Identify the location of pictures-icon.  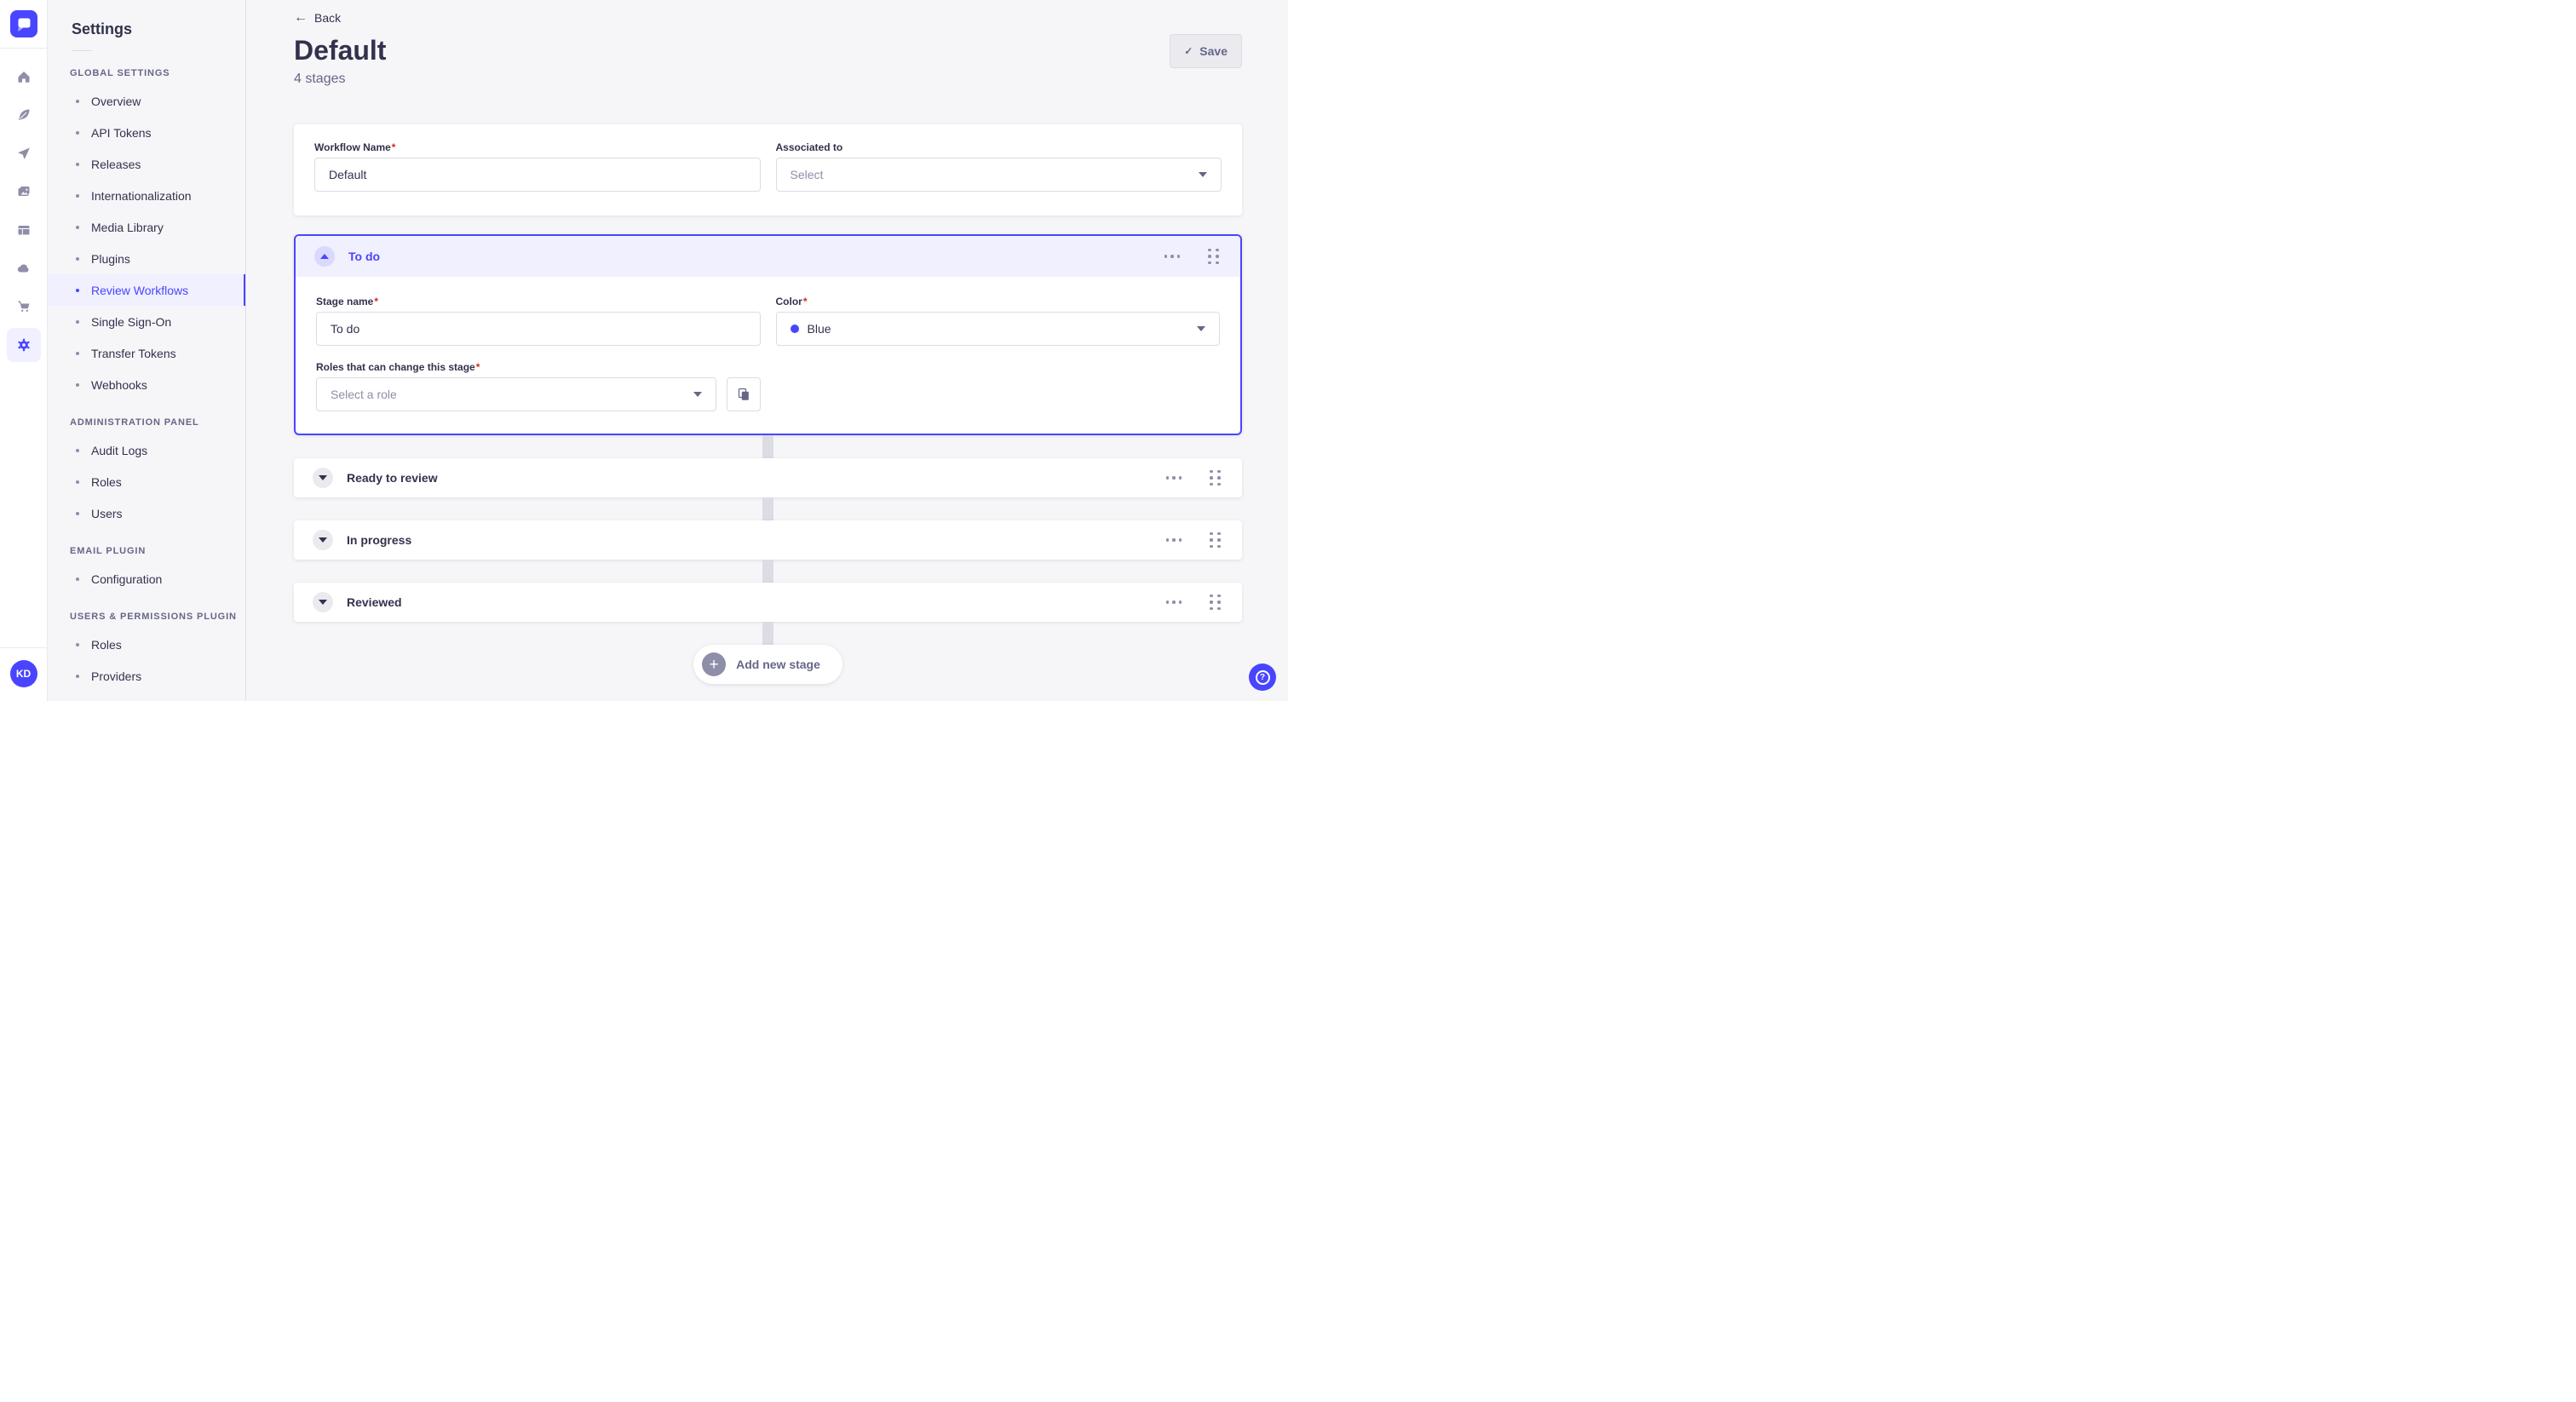
(24, 191).